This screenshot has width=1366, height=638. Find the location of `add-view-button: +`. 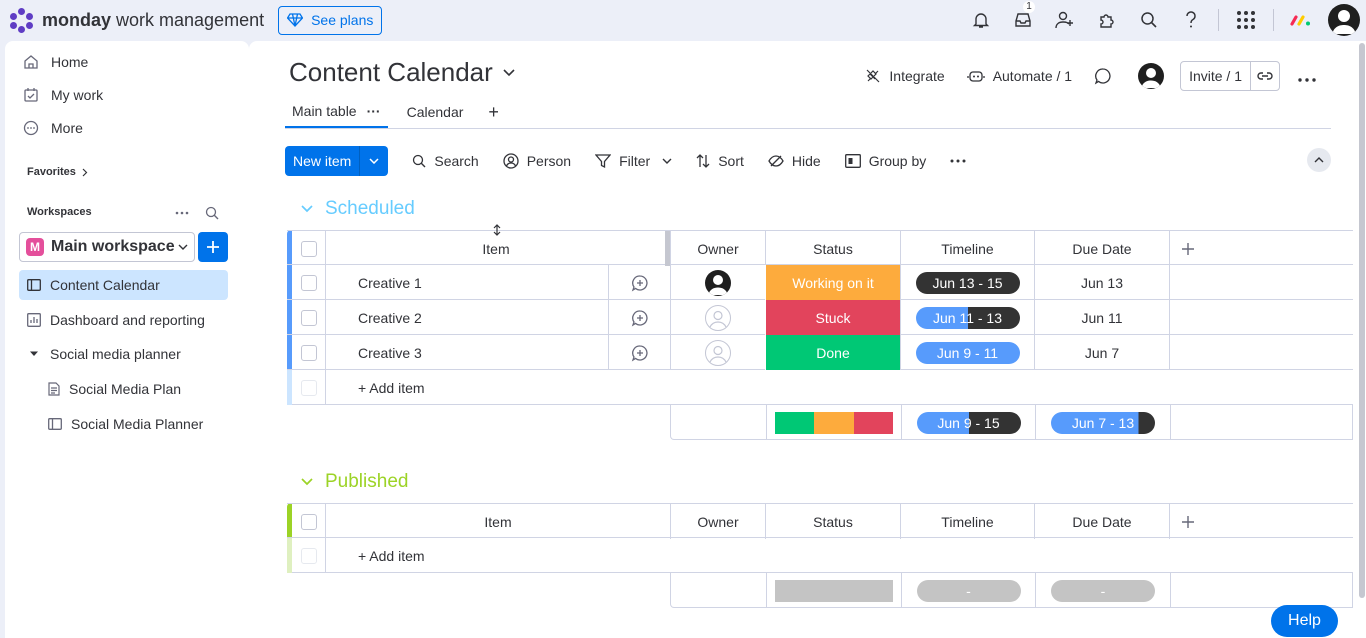

add-view-button: + is located at coordinates (493, 111).